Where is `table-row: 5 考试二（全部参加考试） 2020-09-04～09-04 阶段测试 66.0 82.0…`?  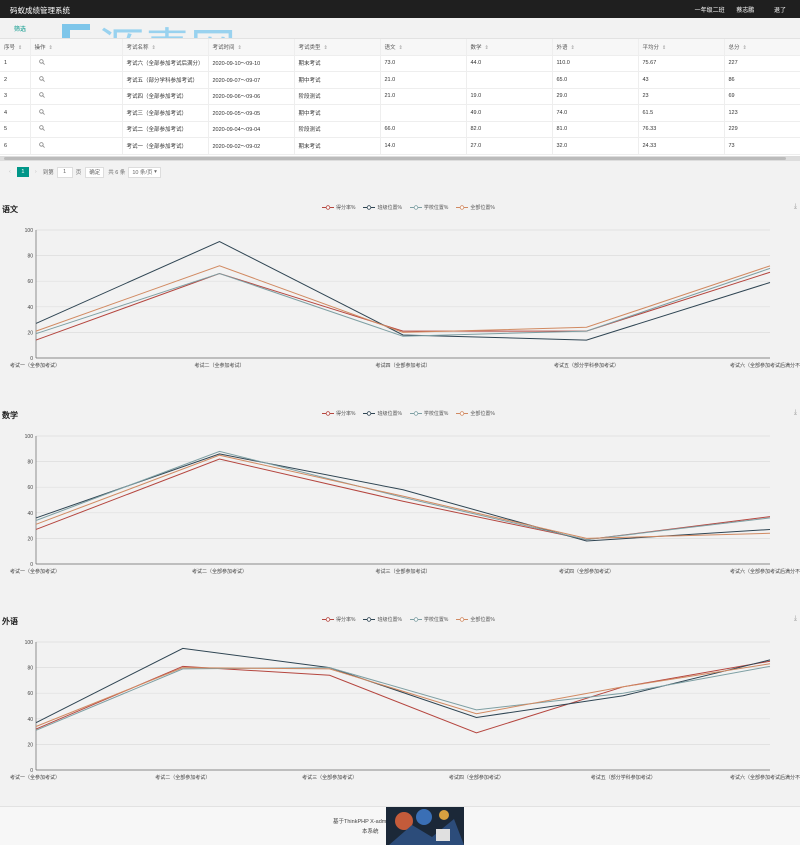
table-row: 5 考试二（全部参加考试） 2020-09-04～09-04 阶段测试 66.0 82.0… is located at coordinates (400, 129).